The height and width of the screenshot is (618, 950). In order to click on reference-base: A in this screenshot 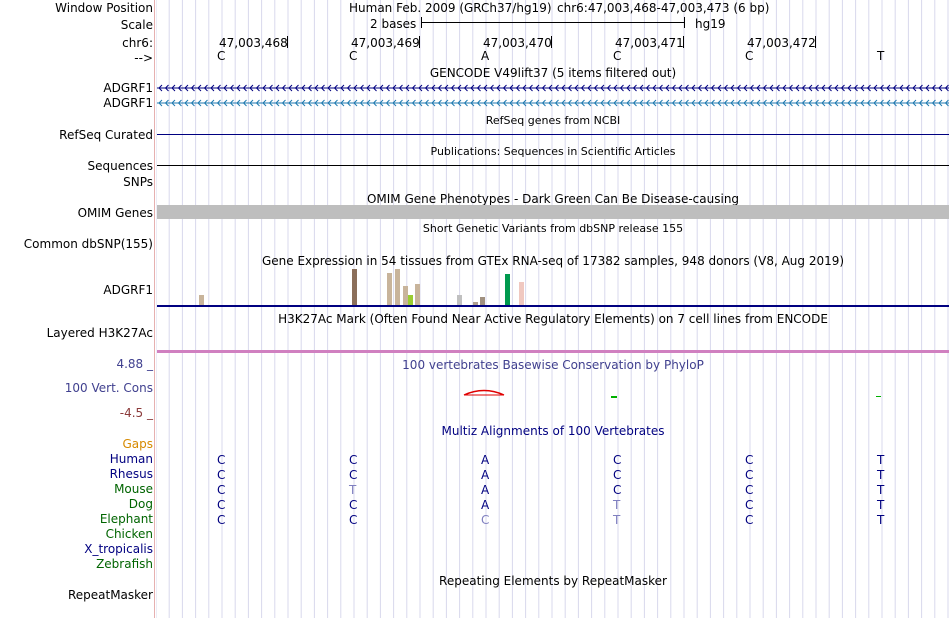, I will do `click(485, 56)`.